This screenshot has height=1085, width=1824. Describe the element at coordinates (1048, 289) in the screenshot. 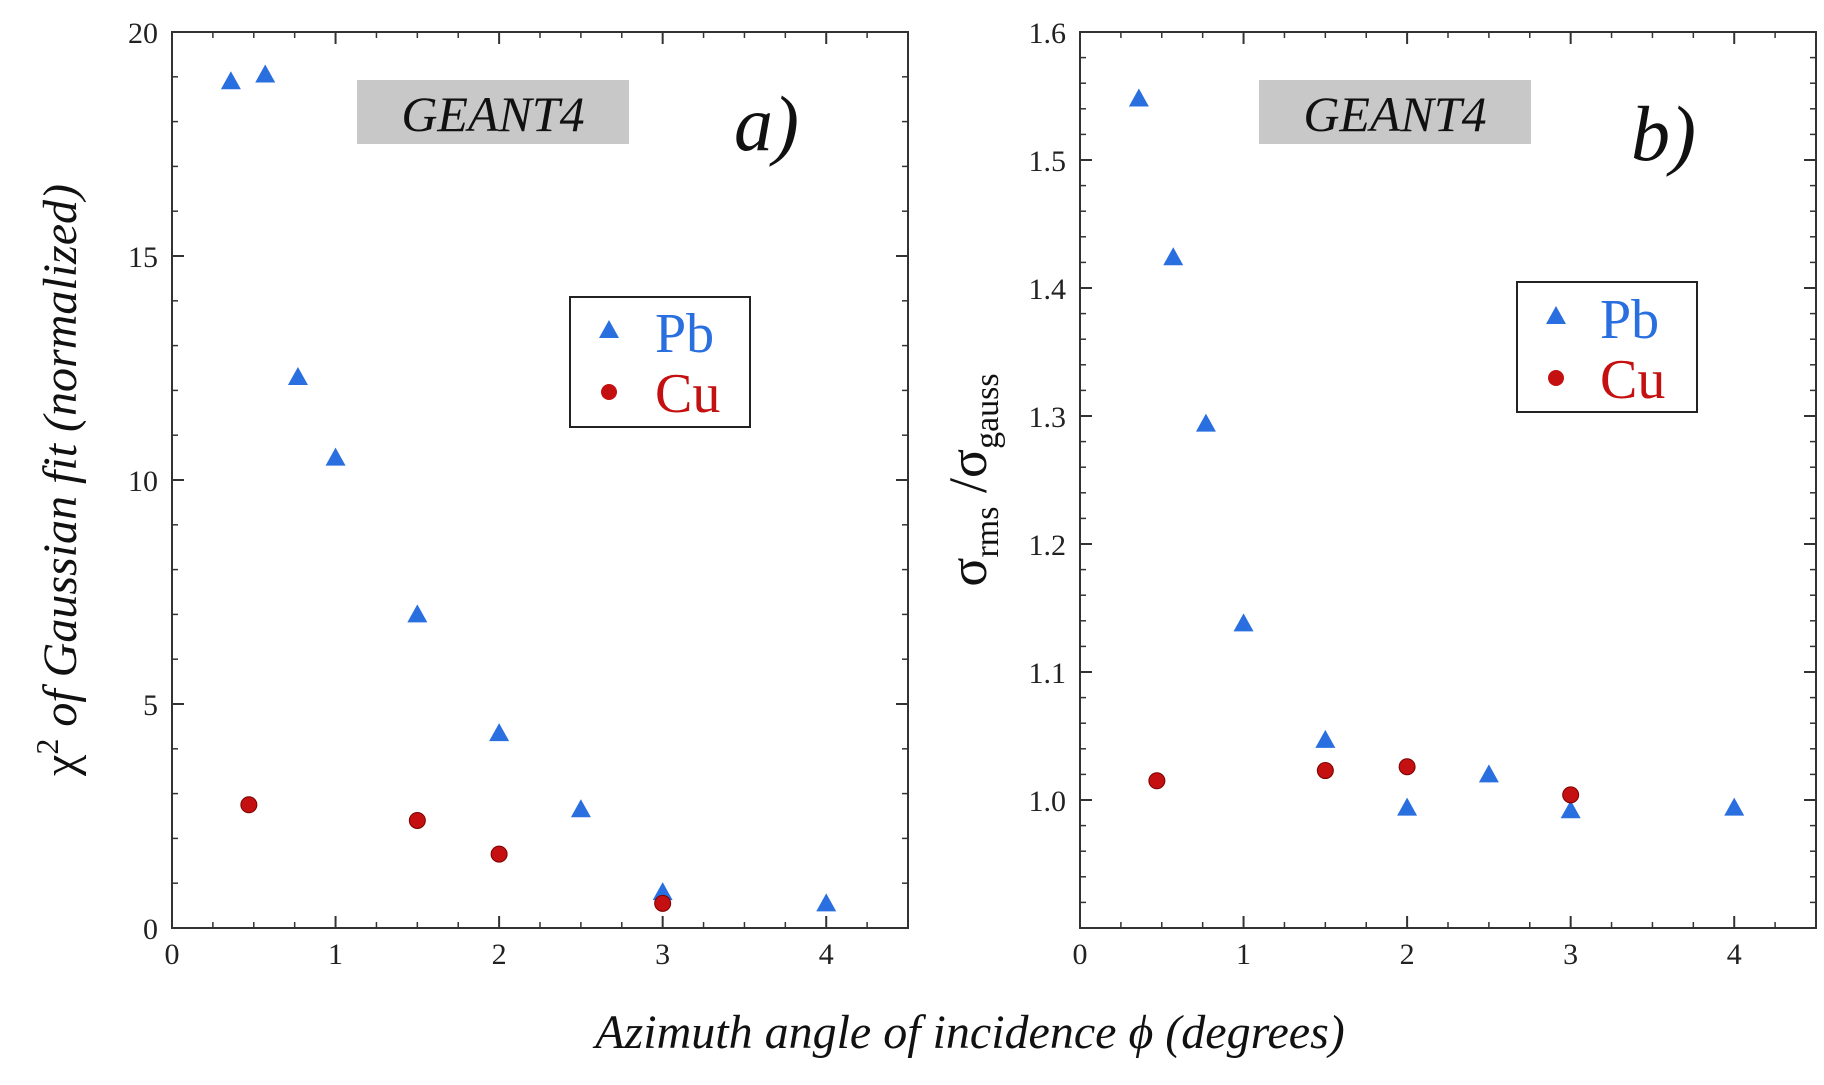

I see `y-tick-label-b-4: 1.4` at that location.